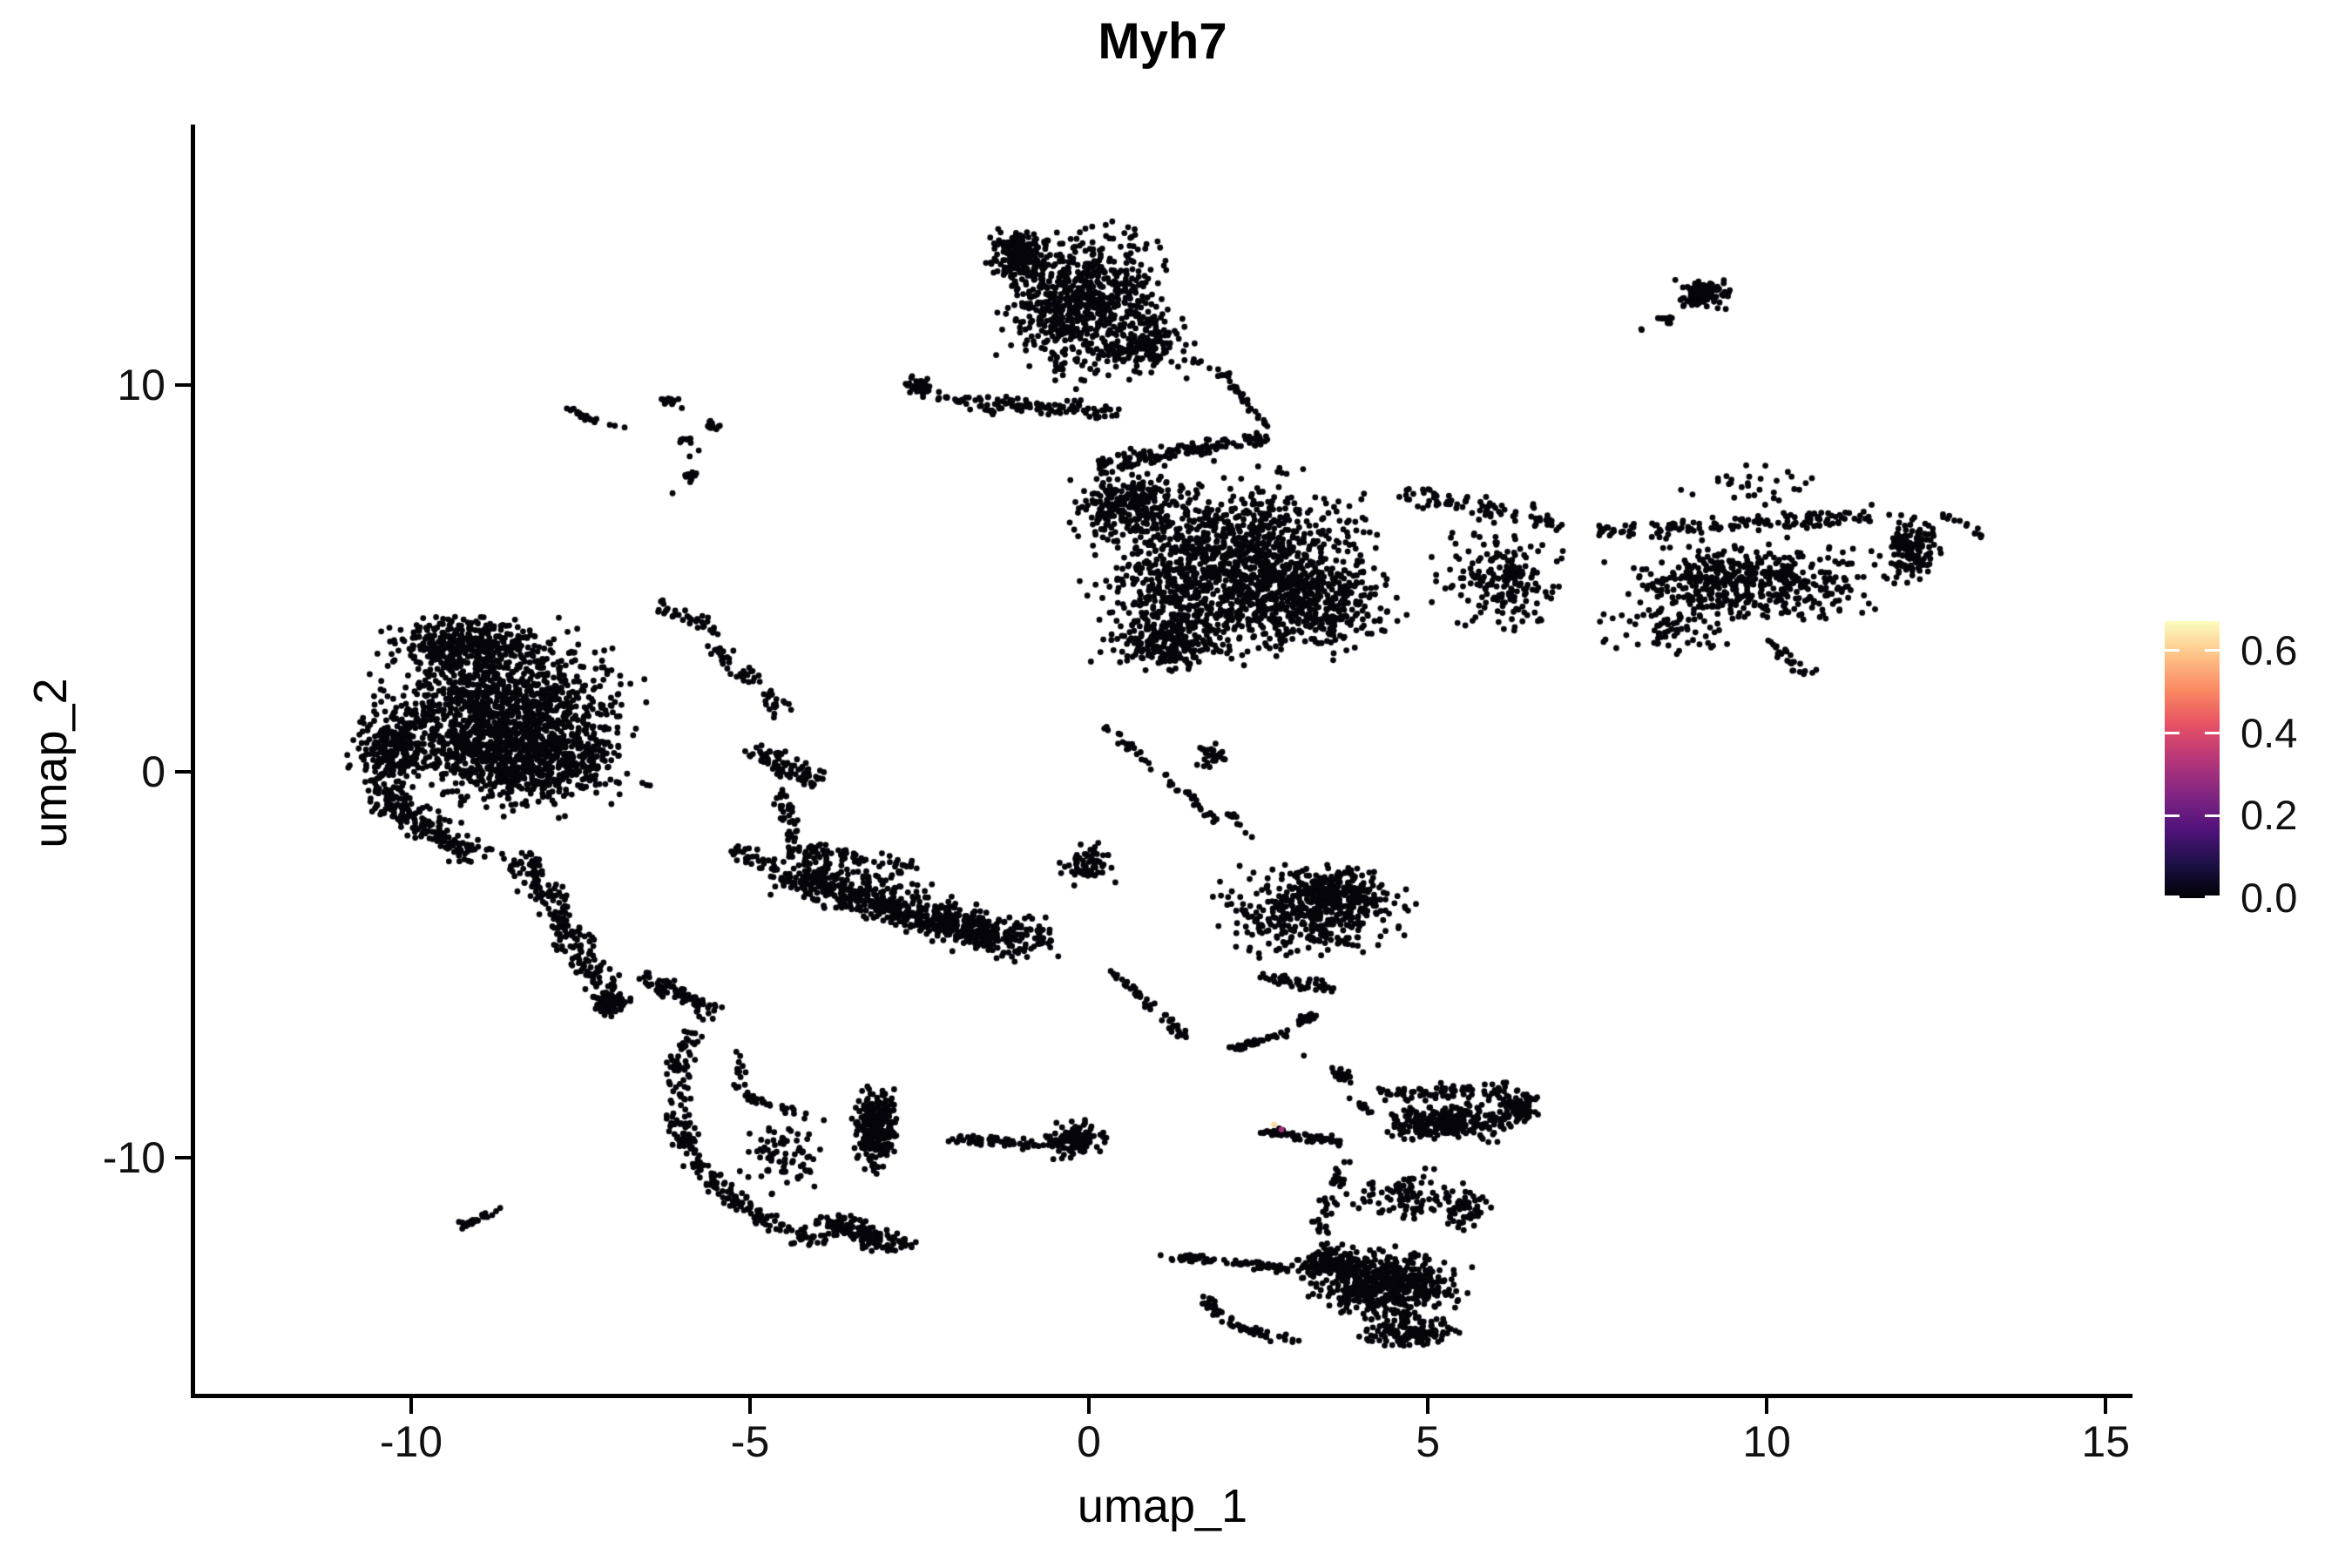 The width and height of the screenshot is (2352, 1568). Describe the element at coordinates (2106, 1441) in the screenshot. I see `x-tick-label: 15` at that location.